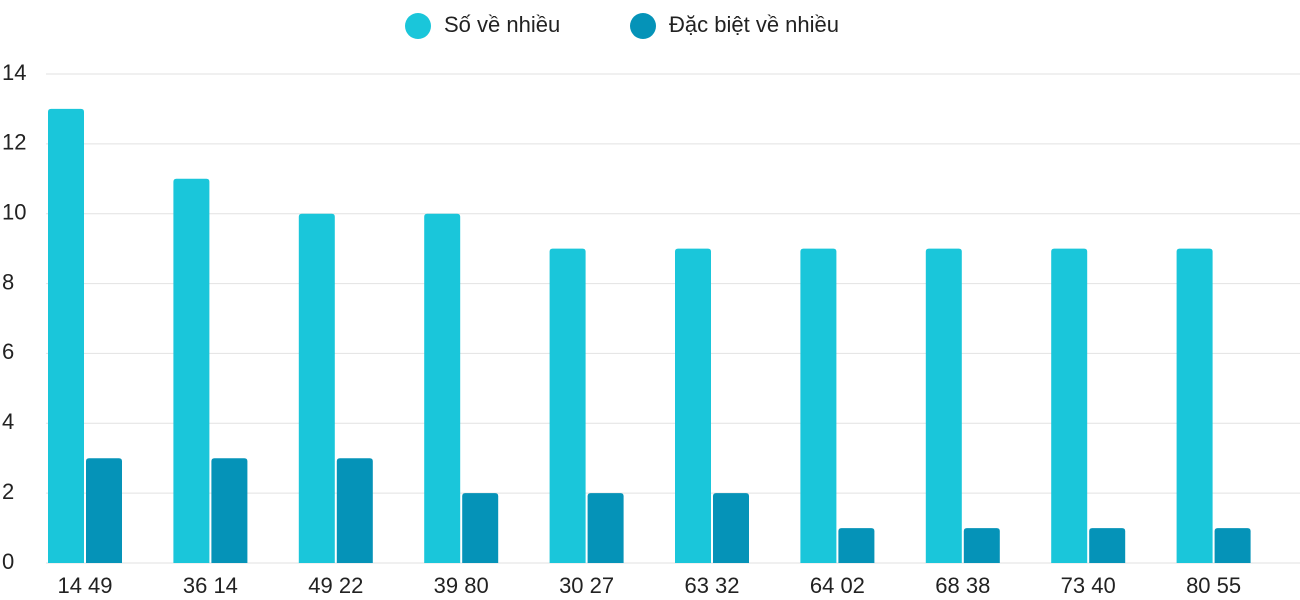 The height and width of the screenshot is (600, 1300). Describe the element at coordinates (8, 421) in the screenshot. I see `y-tick-label: 4` at that location.